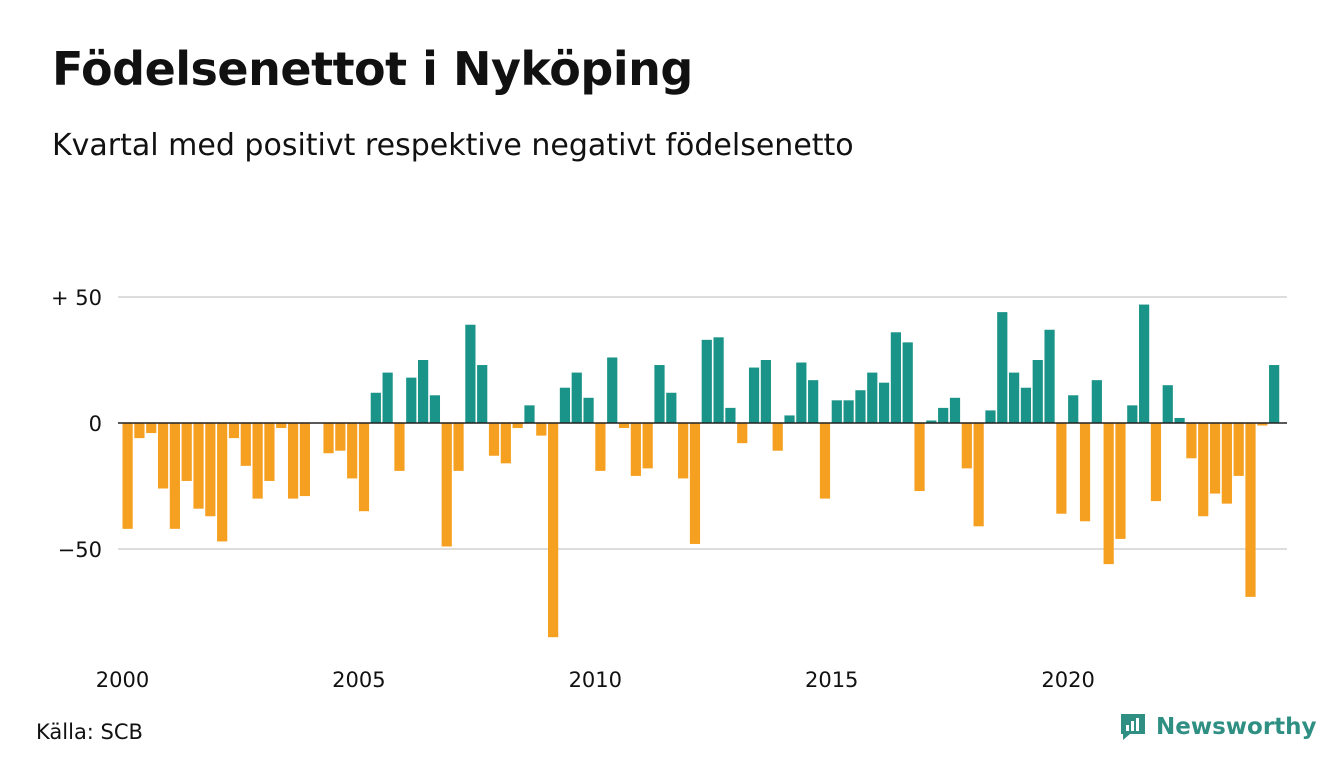 Image resolution: width=1340 pixels, height=780 pixels. I want to click on y-tick-label: −50, so click(80, 550).